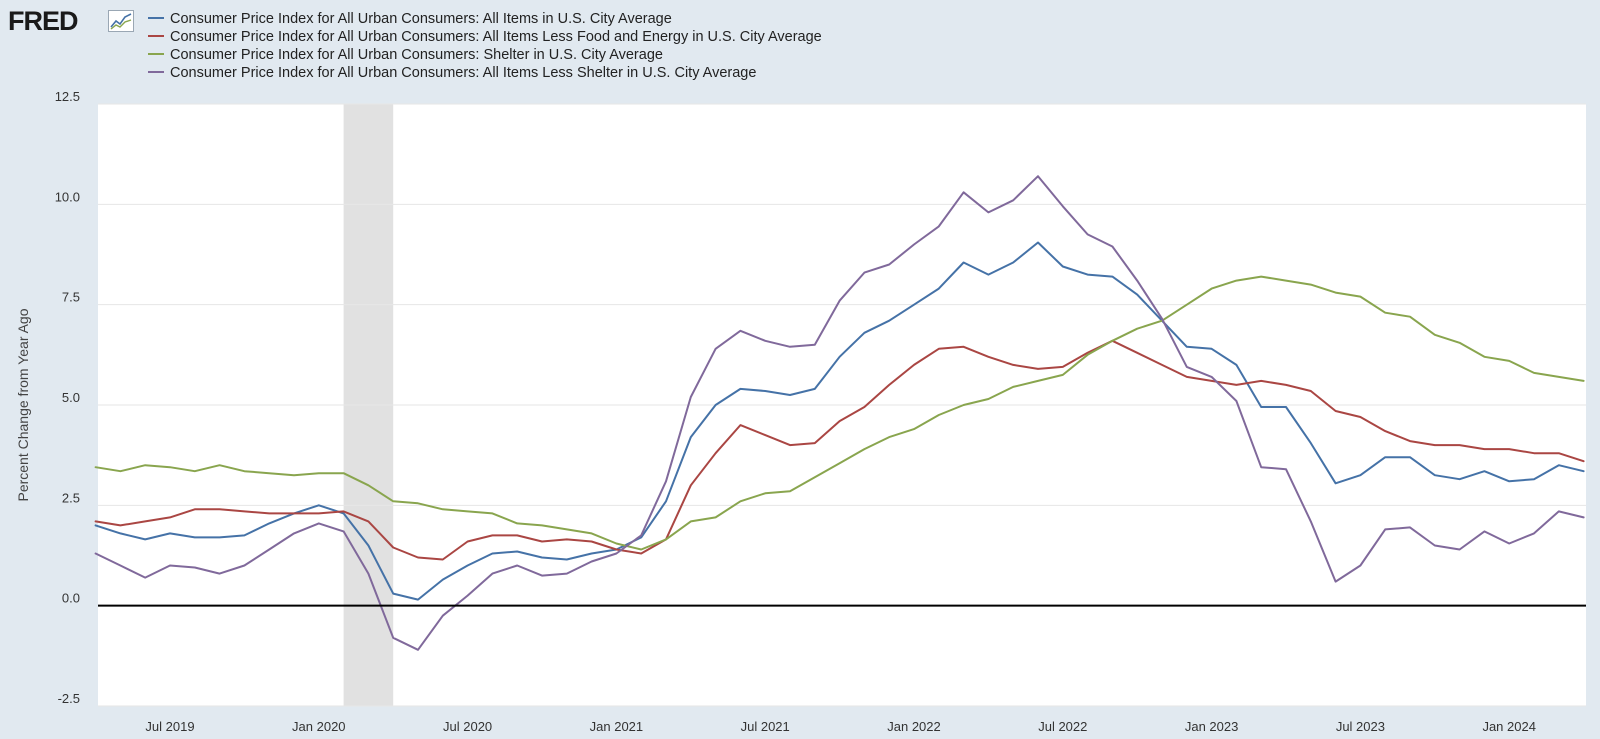 This screenshot has width=1600, height=739. Describe the element at coordinates (1360, 726) in the screenshot. I see `x-tick-label: Jul 2023` at that location.